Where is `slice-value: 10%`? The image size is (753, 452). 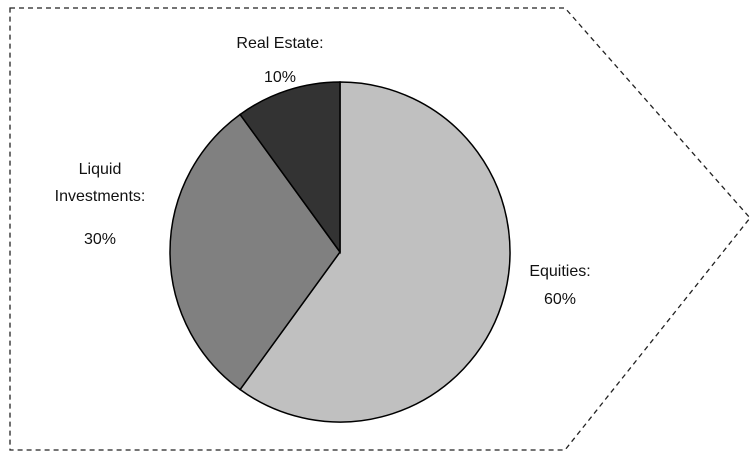 slice-value: 10% is located at coordinates (280, 77).